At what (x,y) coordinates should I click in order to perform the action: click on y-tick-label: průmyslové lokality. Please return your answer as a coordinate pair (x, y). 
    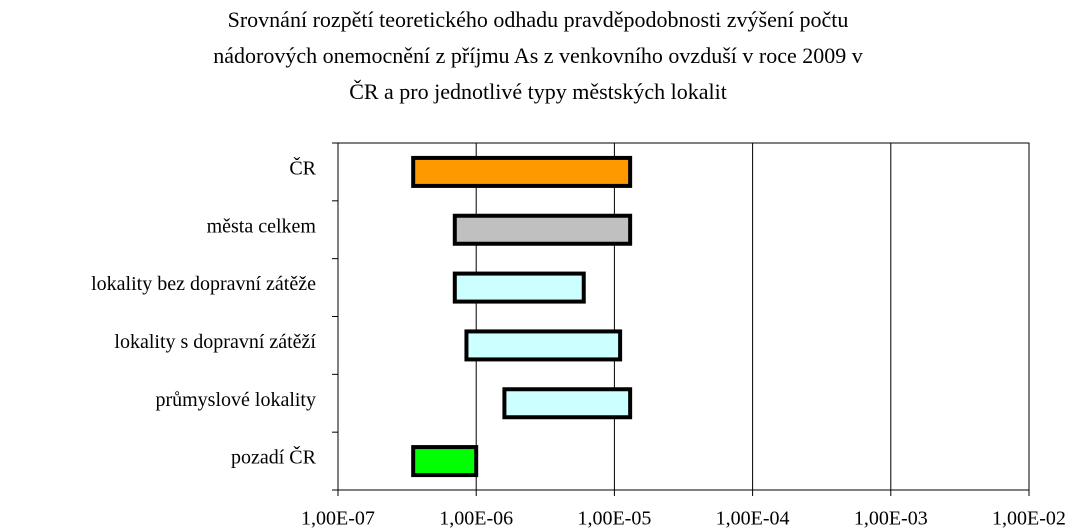
    Looking at the image, I should click on (235, 400).